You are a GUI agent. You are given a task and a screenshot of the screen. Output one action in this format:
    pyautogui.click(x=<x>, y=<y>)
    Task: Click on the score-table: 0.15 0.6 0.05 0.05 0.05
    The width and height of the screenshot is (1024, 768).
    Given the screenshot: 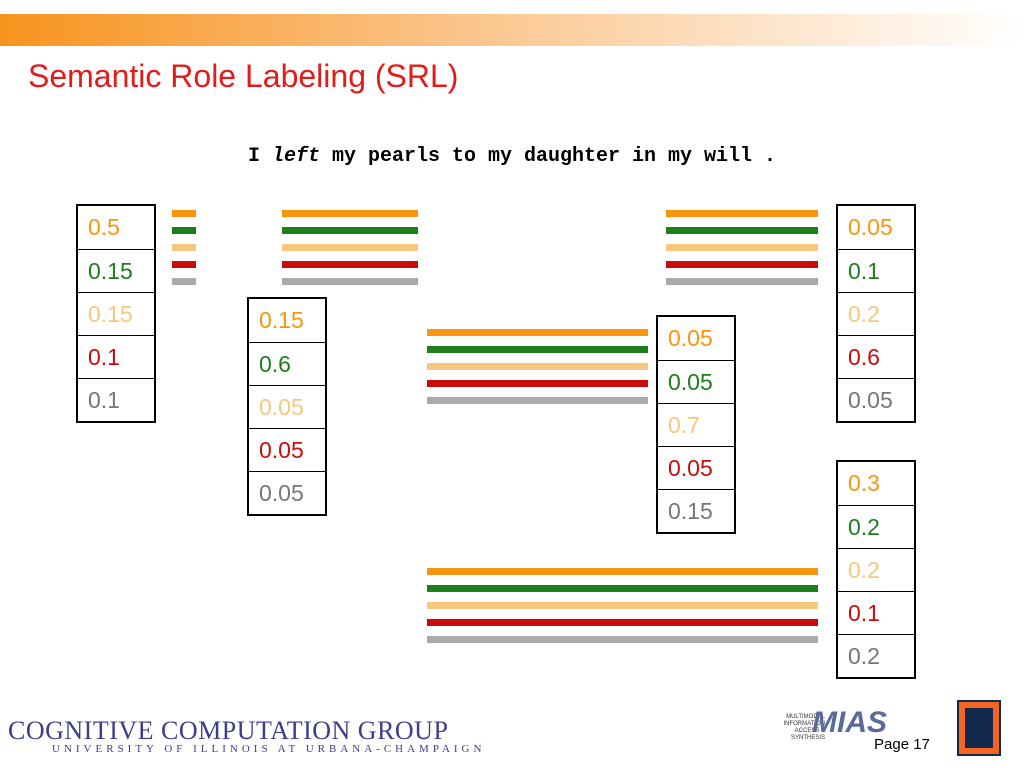 What is the action you would take?
    pyautogui.click(x=287, y=406)
    